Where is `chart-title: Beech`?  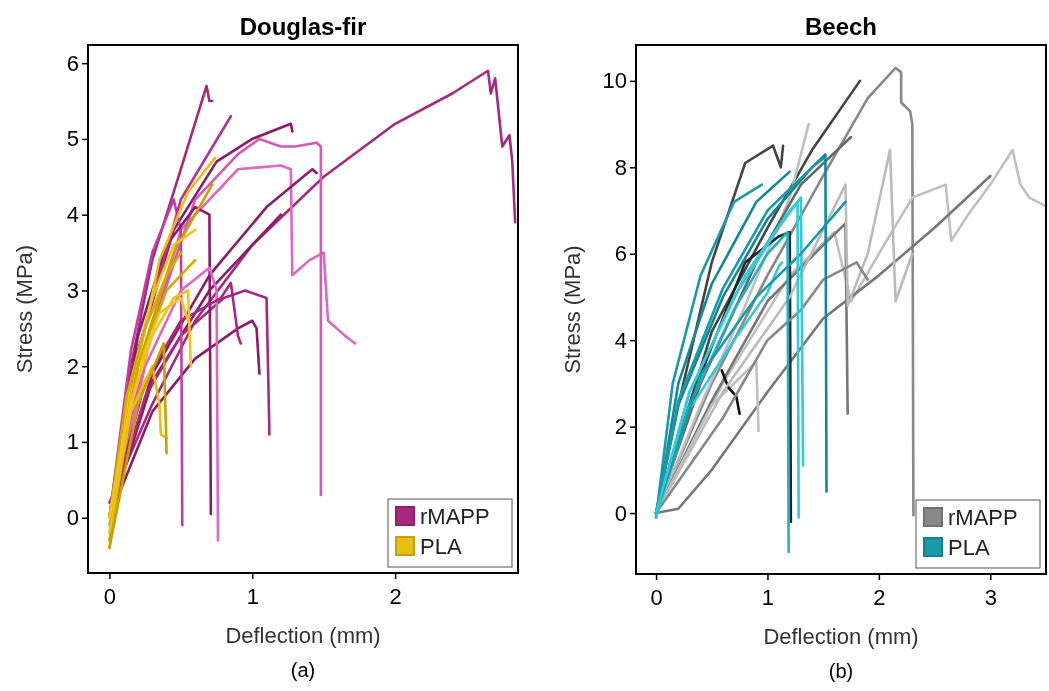
chart-title: Beech is located at coordinates (841, 26).